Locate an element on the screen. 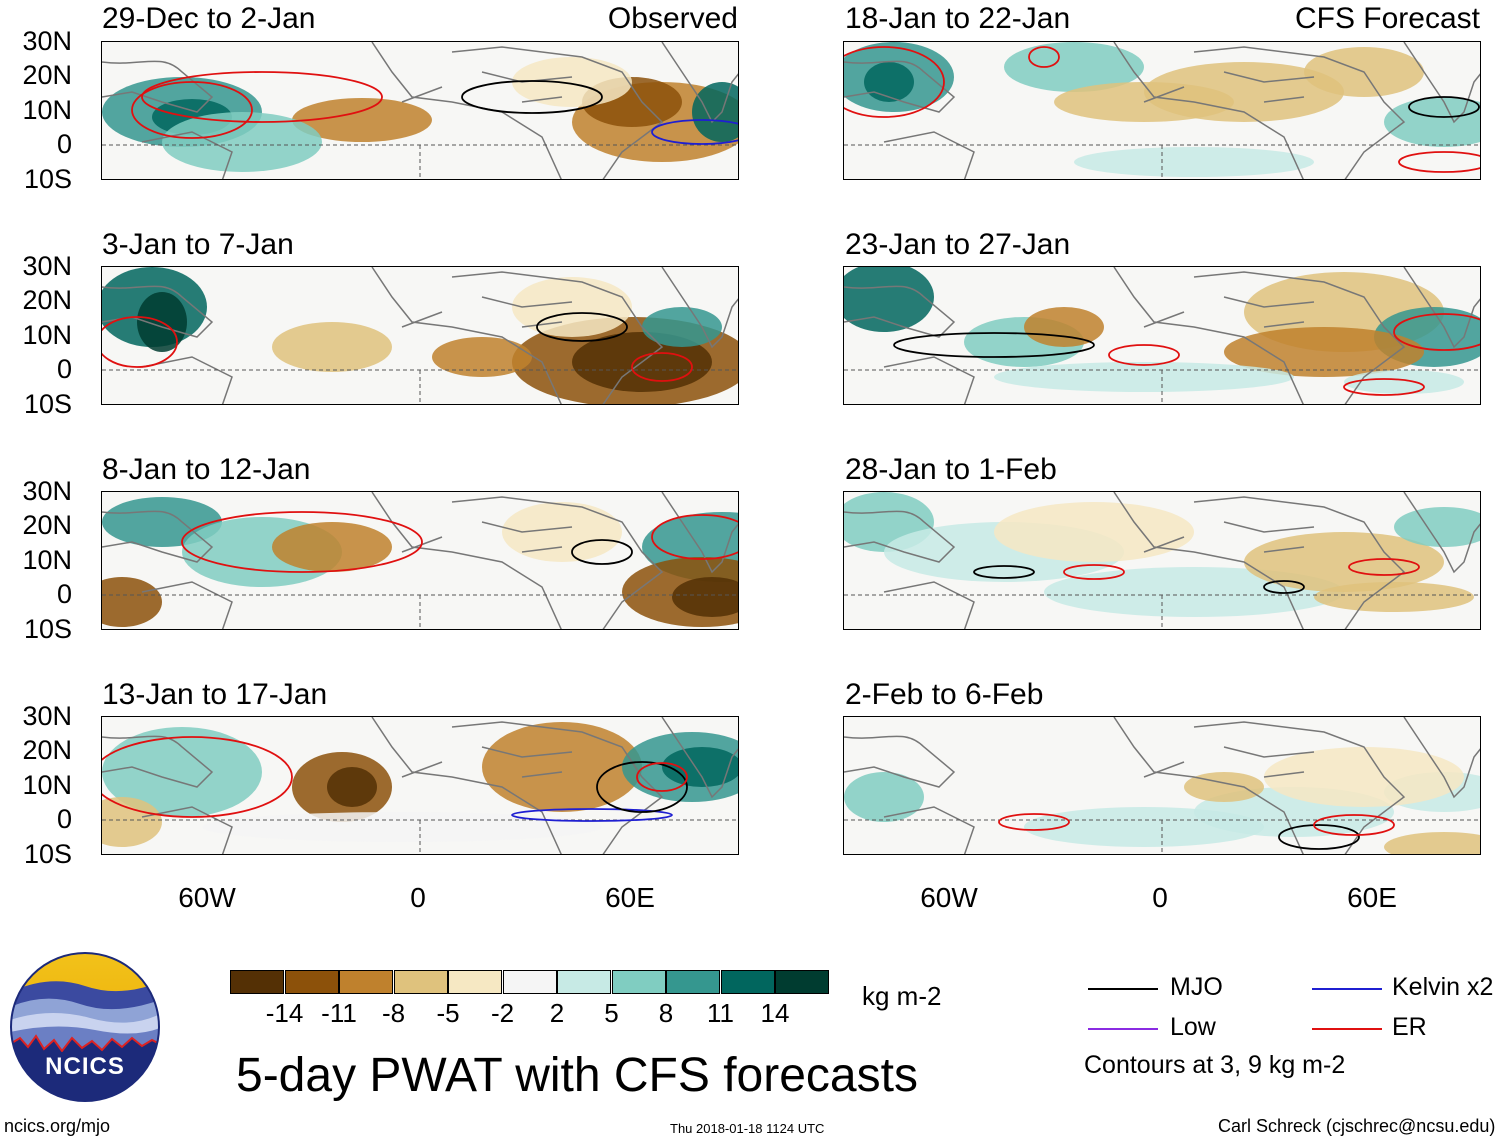 The width and height of the screenshot is (1510, 1142). colorbar-tick-label: -2 is located at coordinates (502, 1013).